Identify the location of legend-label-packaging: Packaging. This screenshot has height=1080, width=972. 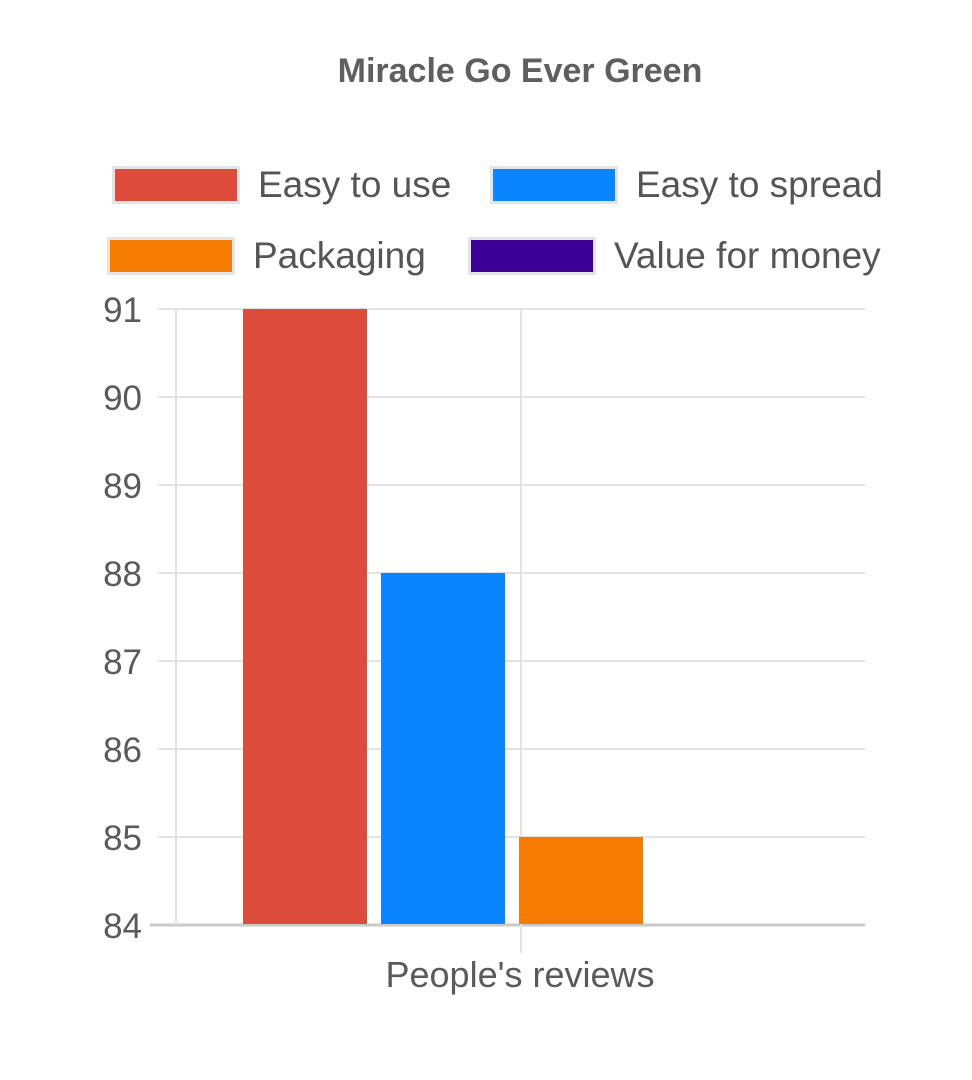
(339, 255).